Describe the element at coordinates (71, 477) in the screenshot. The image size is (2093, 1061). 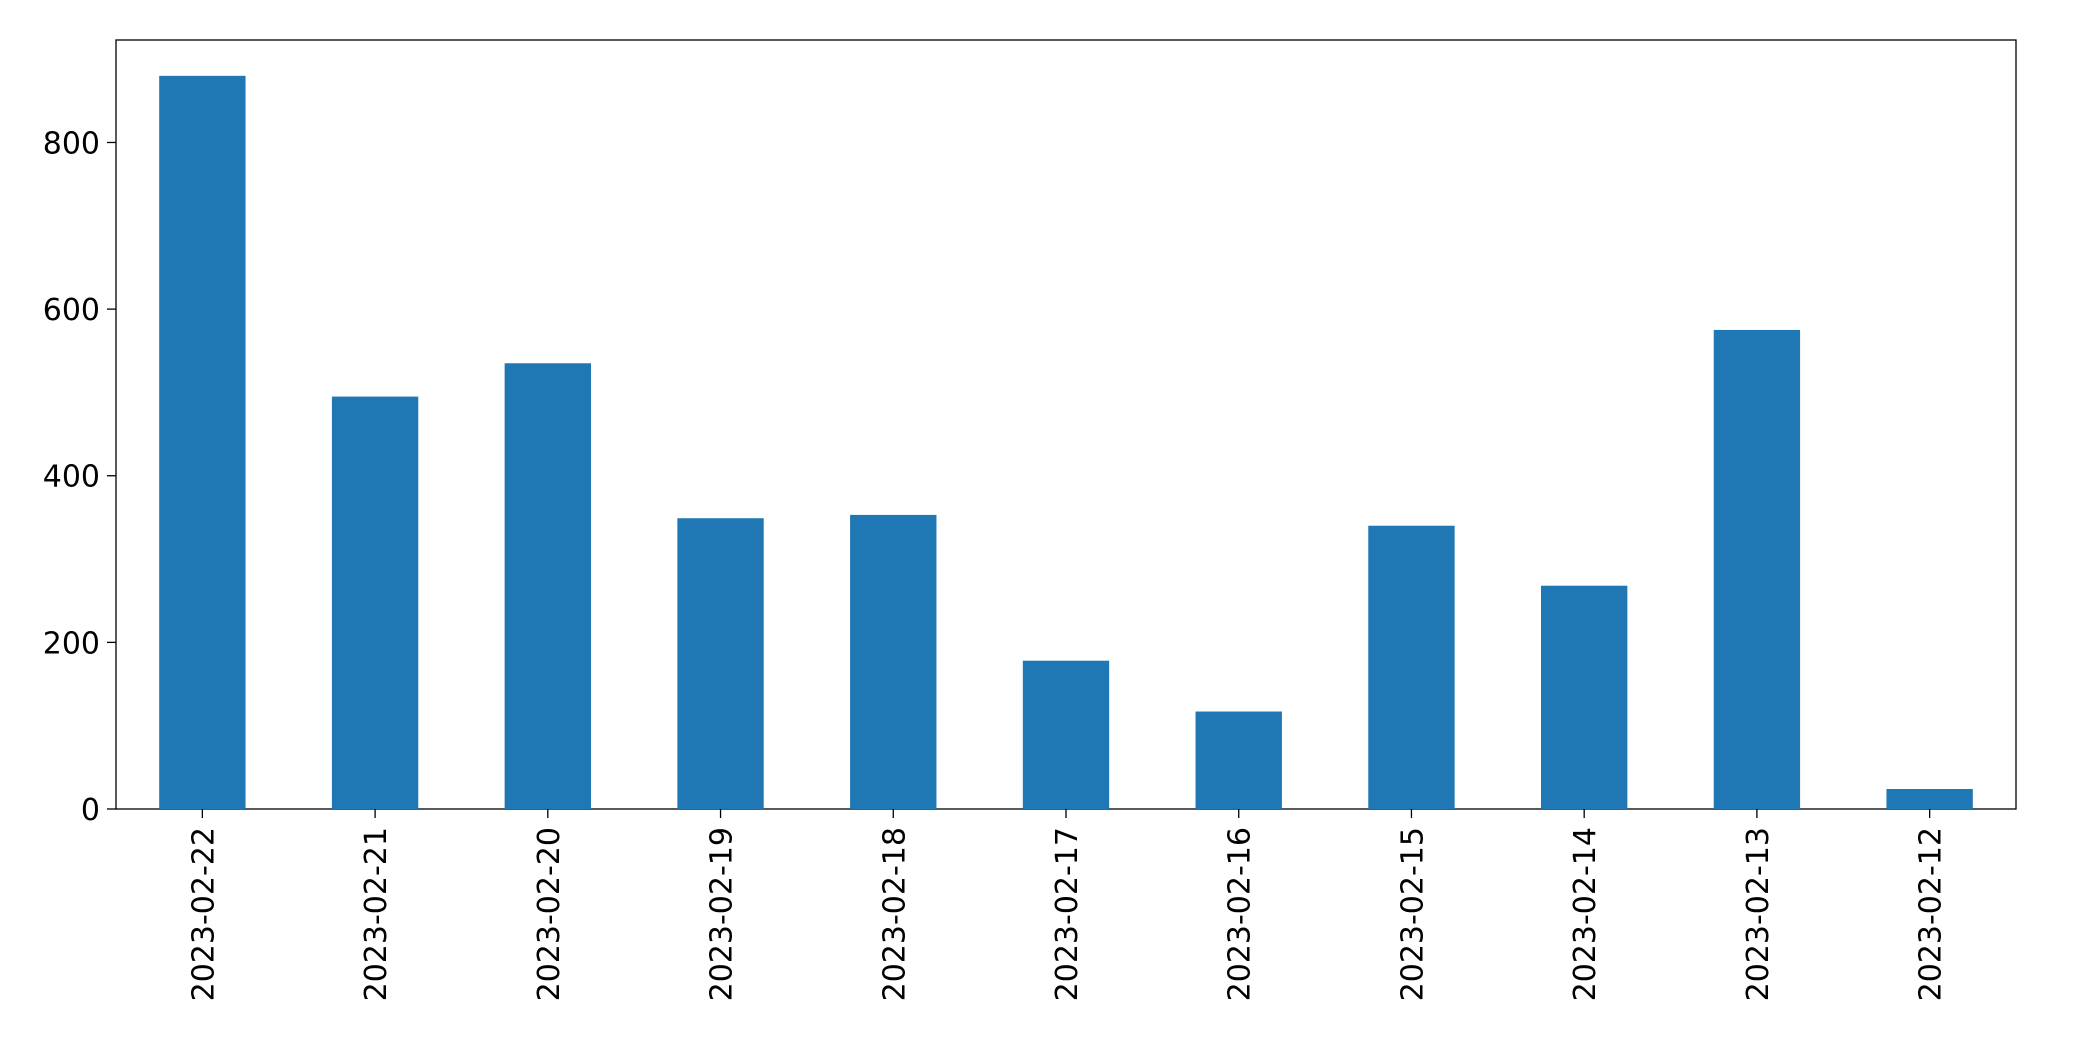
I see `y-tick-label: 400` at that location.